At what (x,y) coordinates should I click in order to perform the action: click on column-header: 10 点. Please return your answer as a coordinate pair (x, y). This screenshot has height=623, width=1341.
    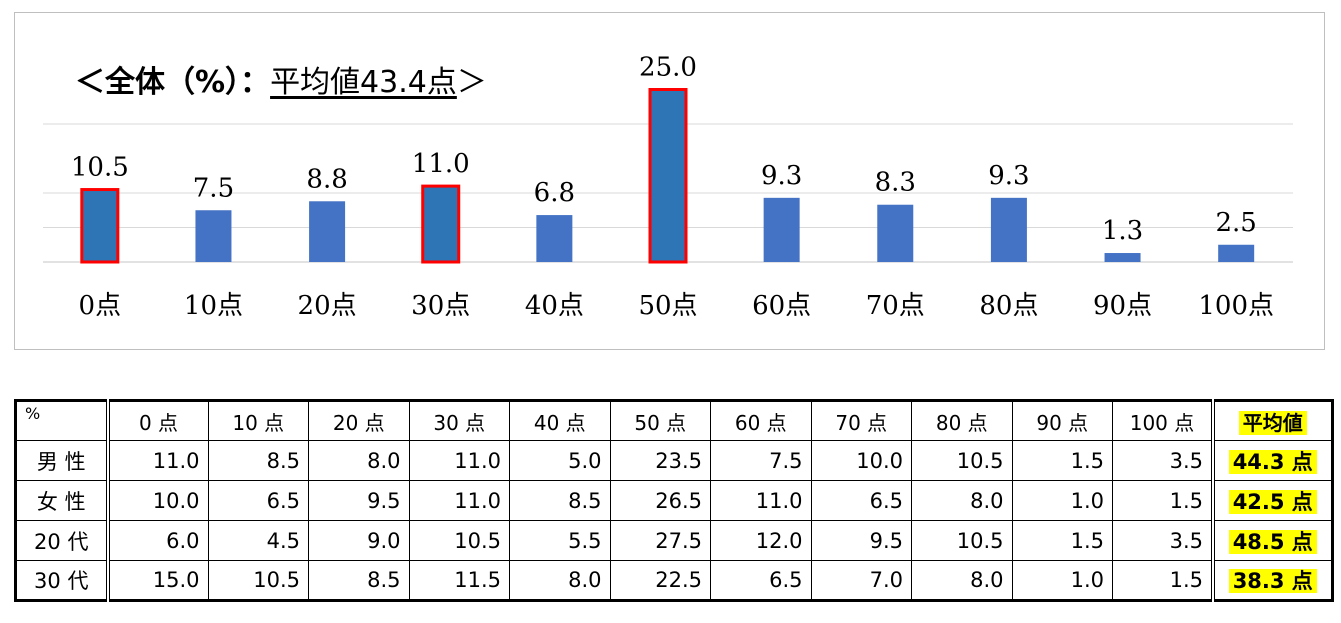
    Looking at the image, I should click on (258, 420).